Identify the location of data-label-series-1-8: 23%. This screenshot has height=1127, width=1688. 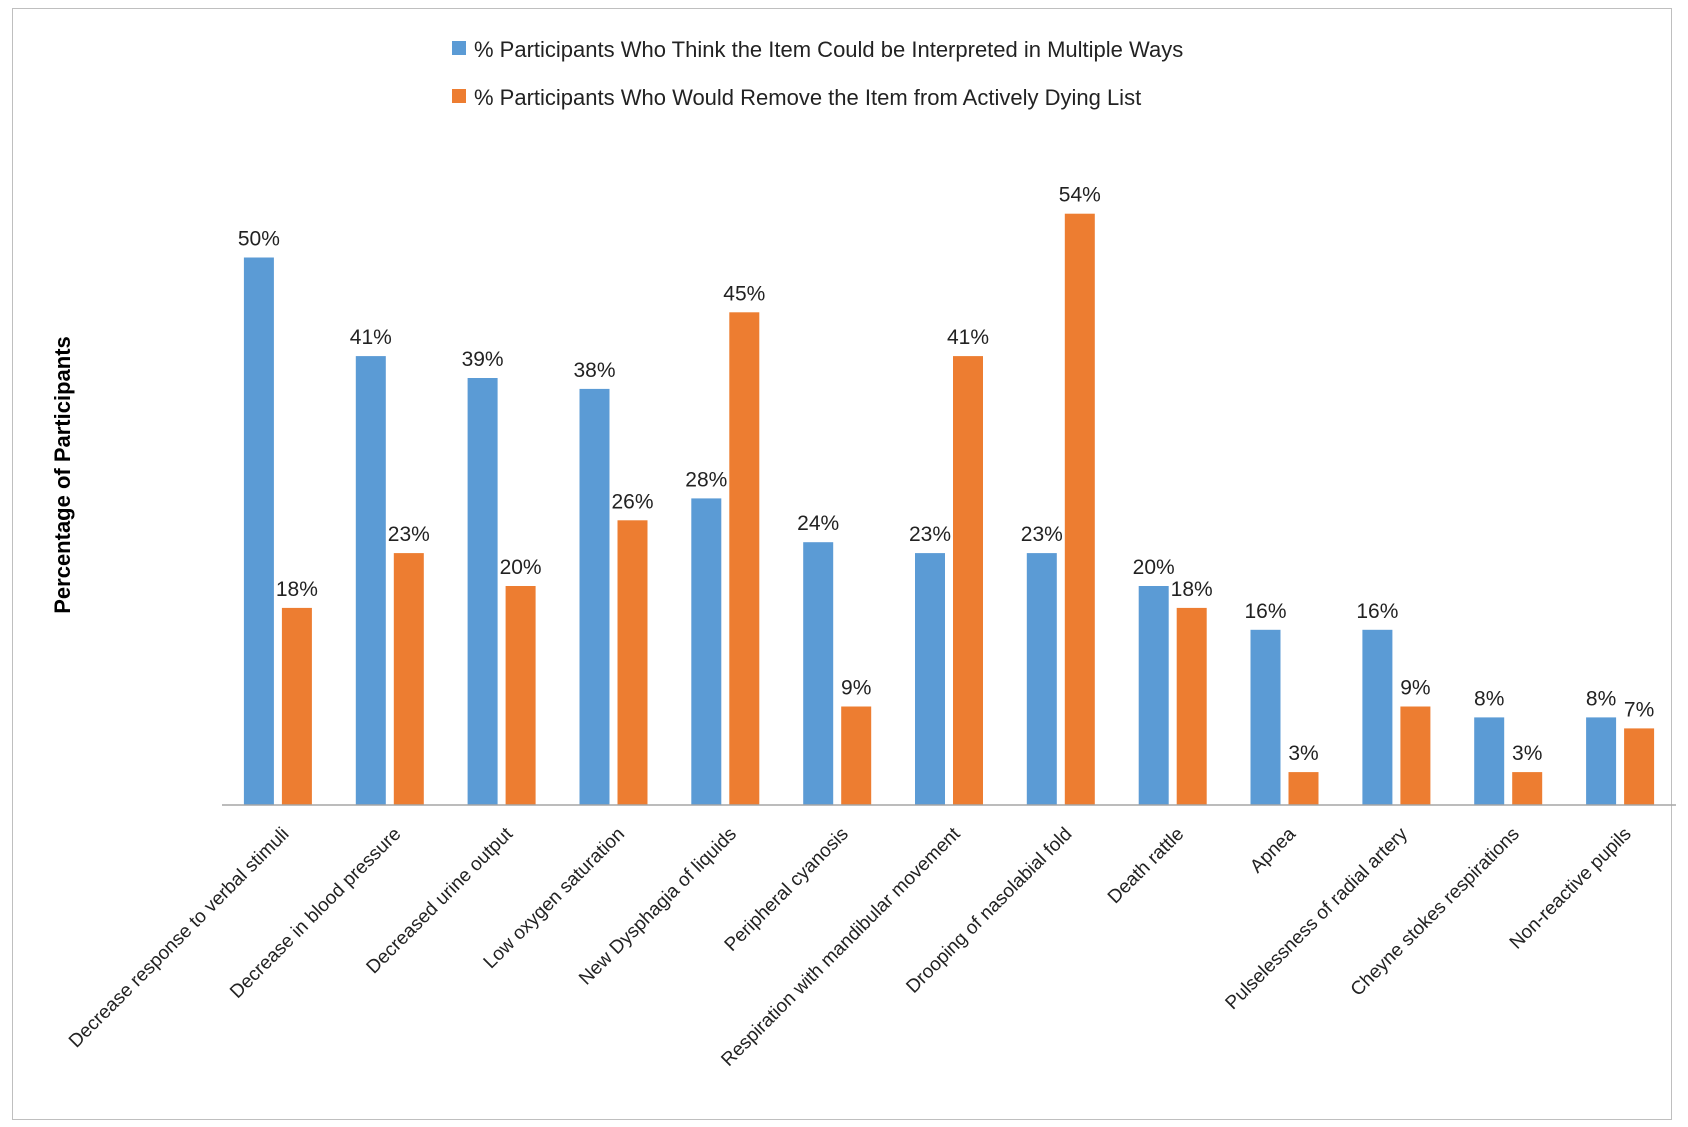
(1042, 534).